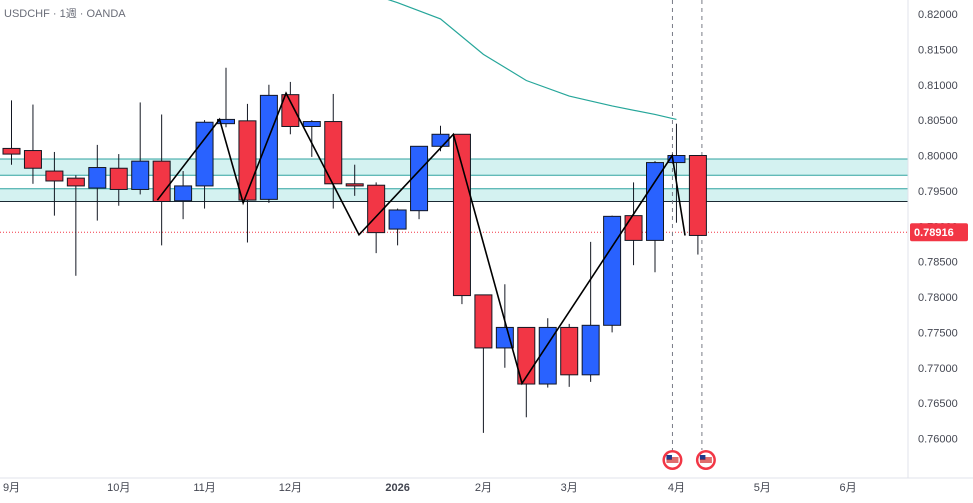  I want to click on x-tick-label: 11月, so click(204, 488).